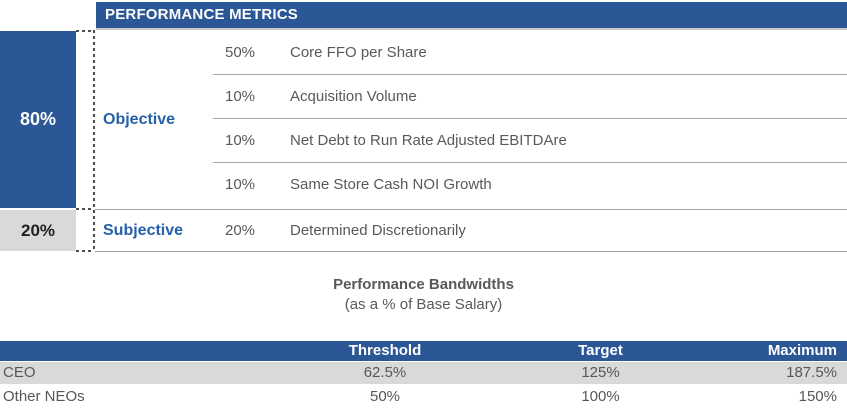 The height and width of the screenshot is (408, 847). What do you see at coordinates (85, 31) in the screenshot?
I see `dashed-bracket-tooth-top` at bounding box center [85, 31].